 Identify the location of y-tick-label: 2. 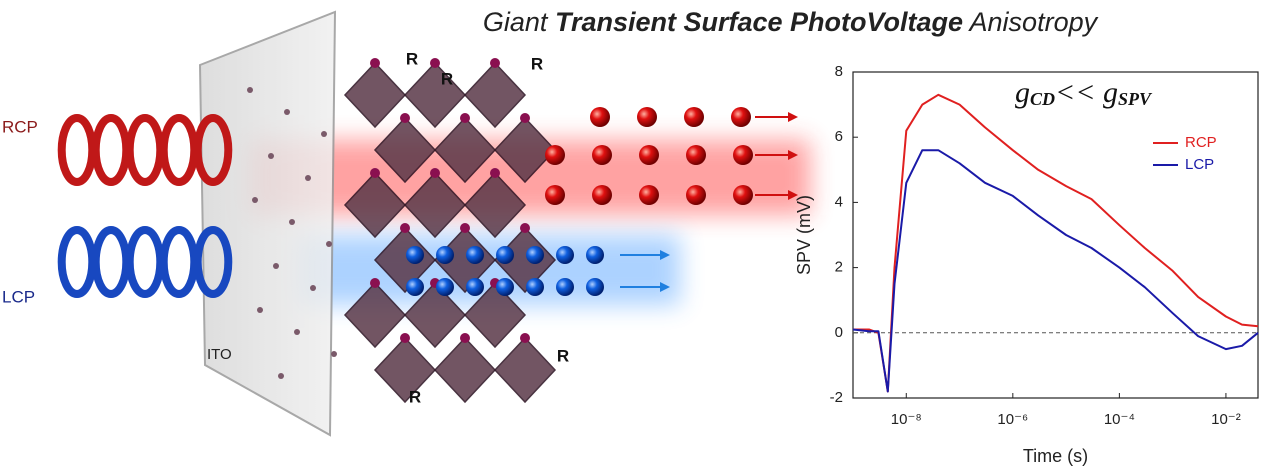
(839, 267).